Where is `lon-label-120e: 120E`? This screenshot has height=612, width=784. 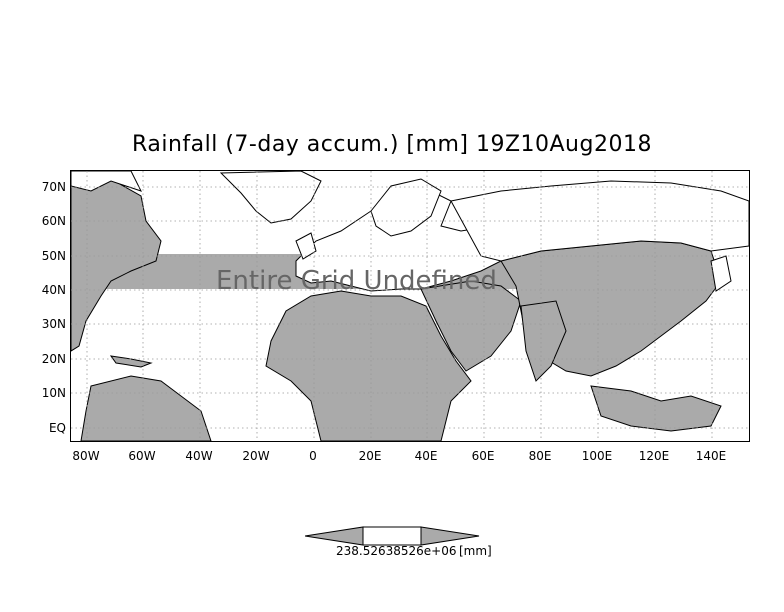 lon-label-120e: 120E is located at coordinates (654, 456).